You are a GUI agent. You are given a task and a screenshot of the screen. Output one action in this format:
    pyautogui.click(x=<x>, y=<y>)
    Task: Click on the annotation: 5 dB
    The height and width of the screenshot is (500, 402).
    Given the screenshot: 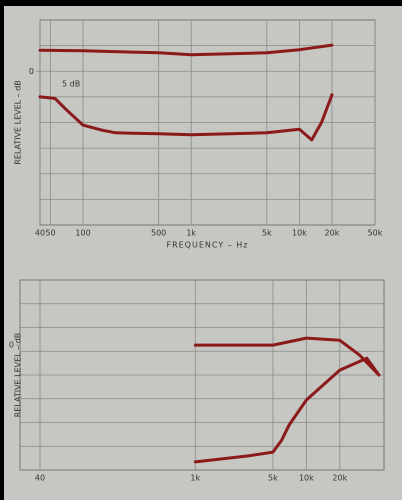 What is the action you would take?
    pyautogui.click(x=71, y=84)
    